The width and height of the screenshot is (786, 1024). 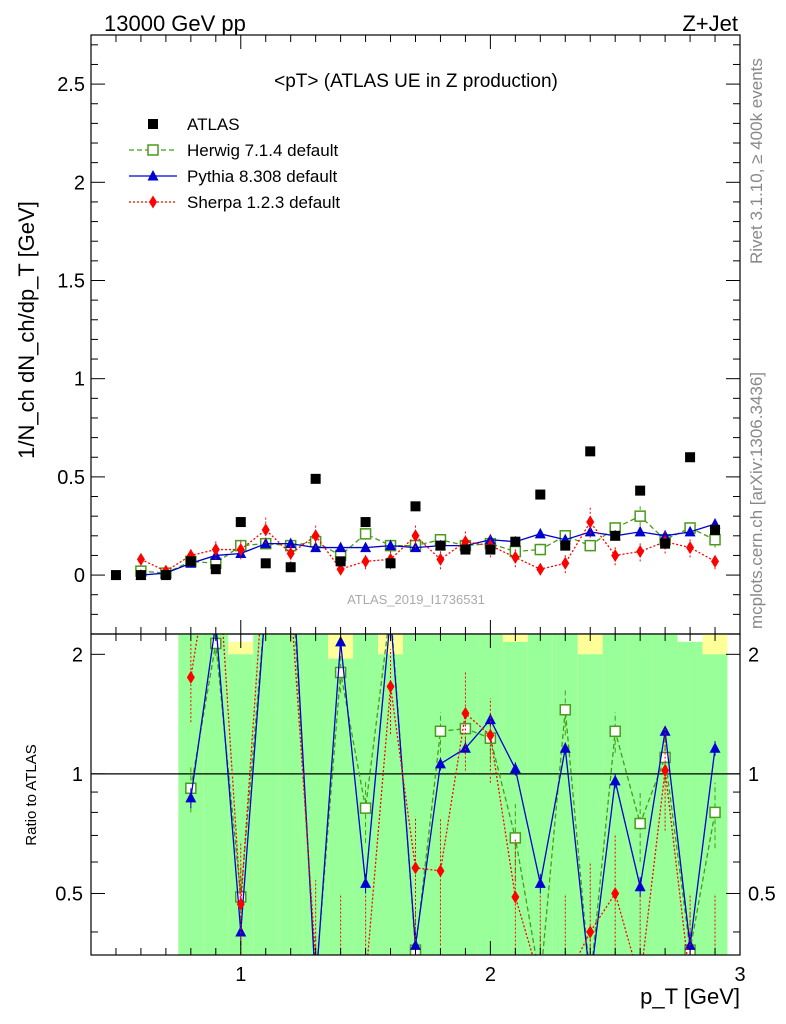 What do you see at coordinates (753, 775) in the screenshot?
I see `ratio-y-tick-label-right: 1` at bounding box center [753, 775].